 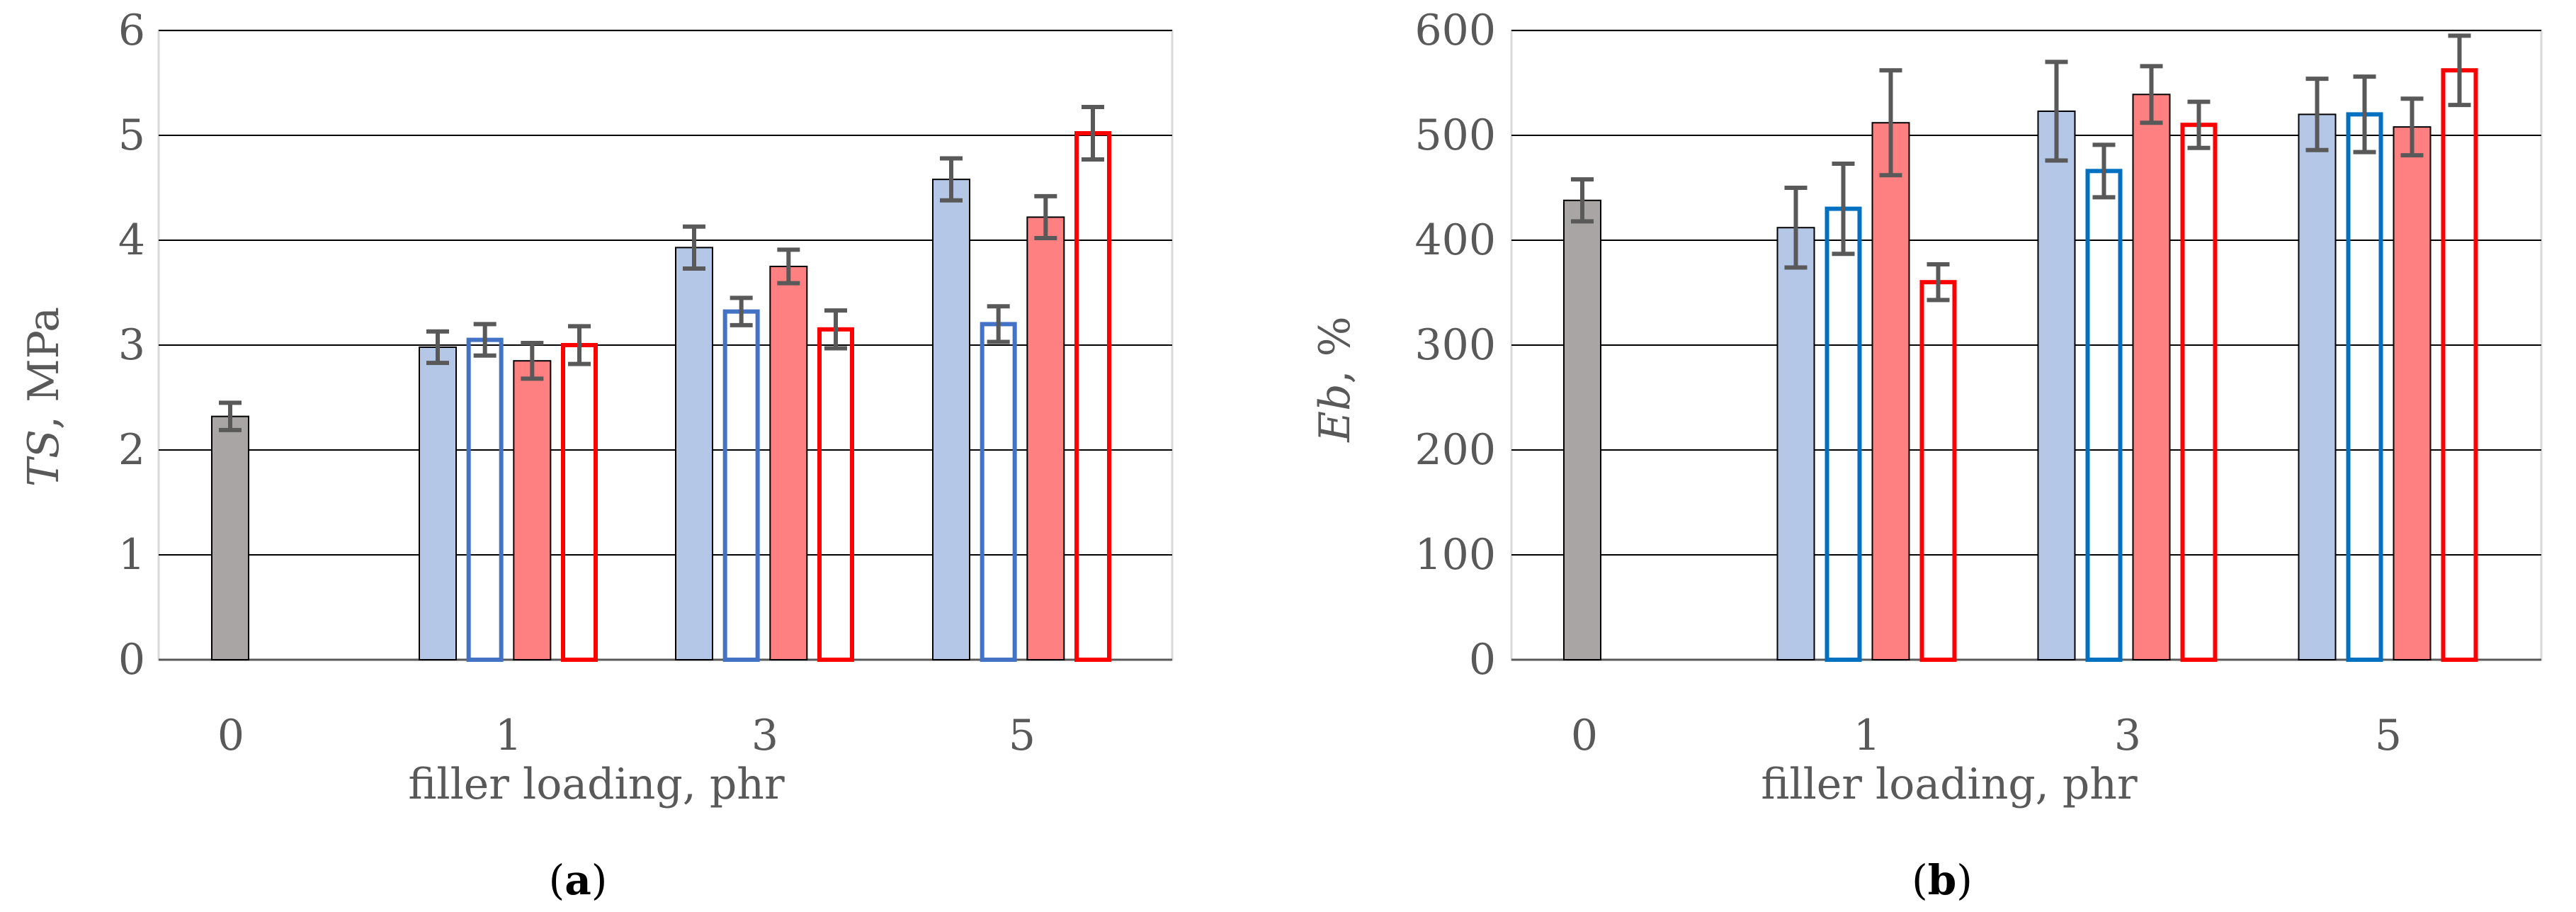 What do you see at coordinates (131, 135) in the screenshot?
I see `y-tick-label: 5` at bounding box center [131, 135].